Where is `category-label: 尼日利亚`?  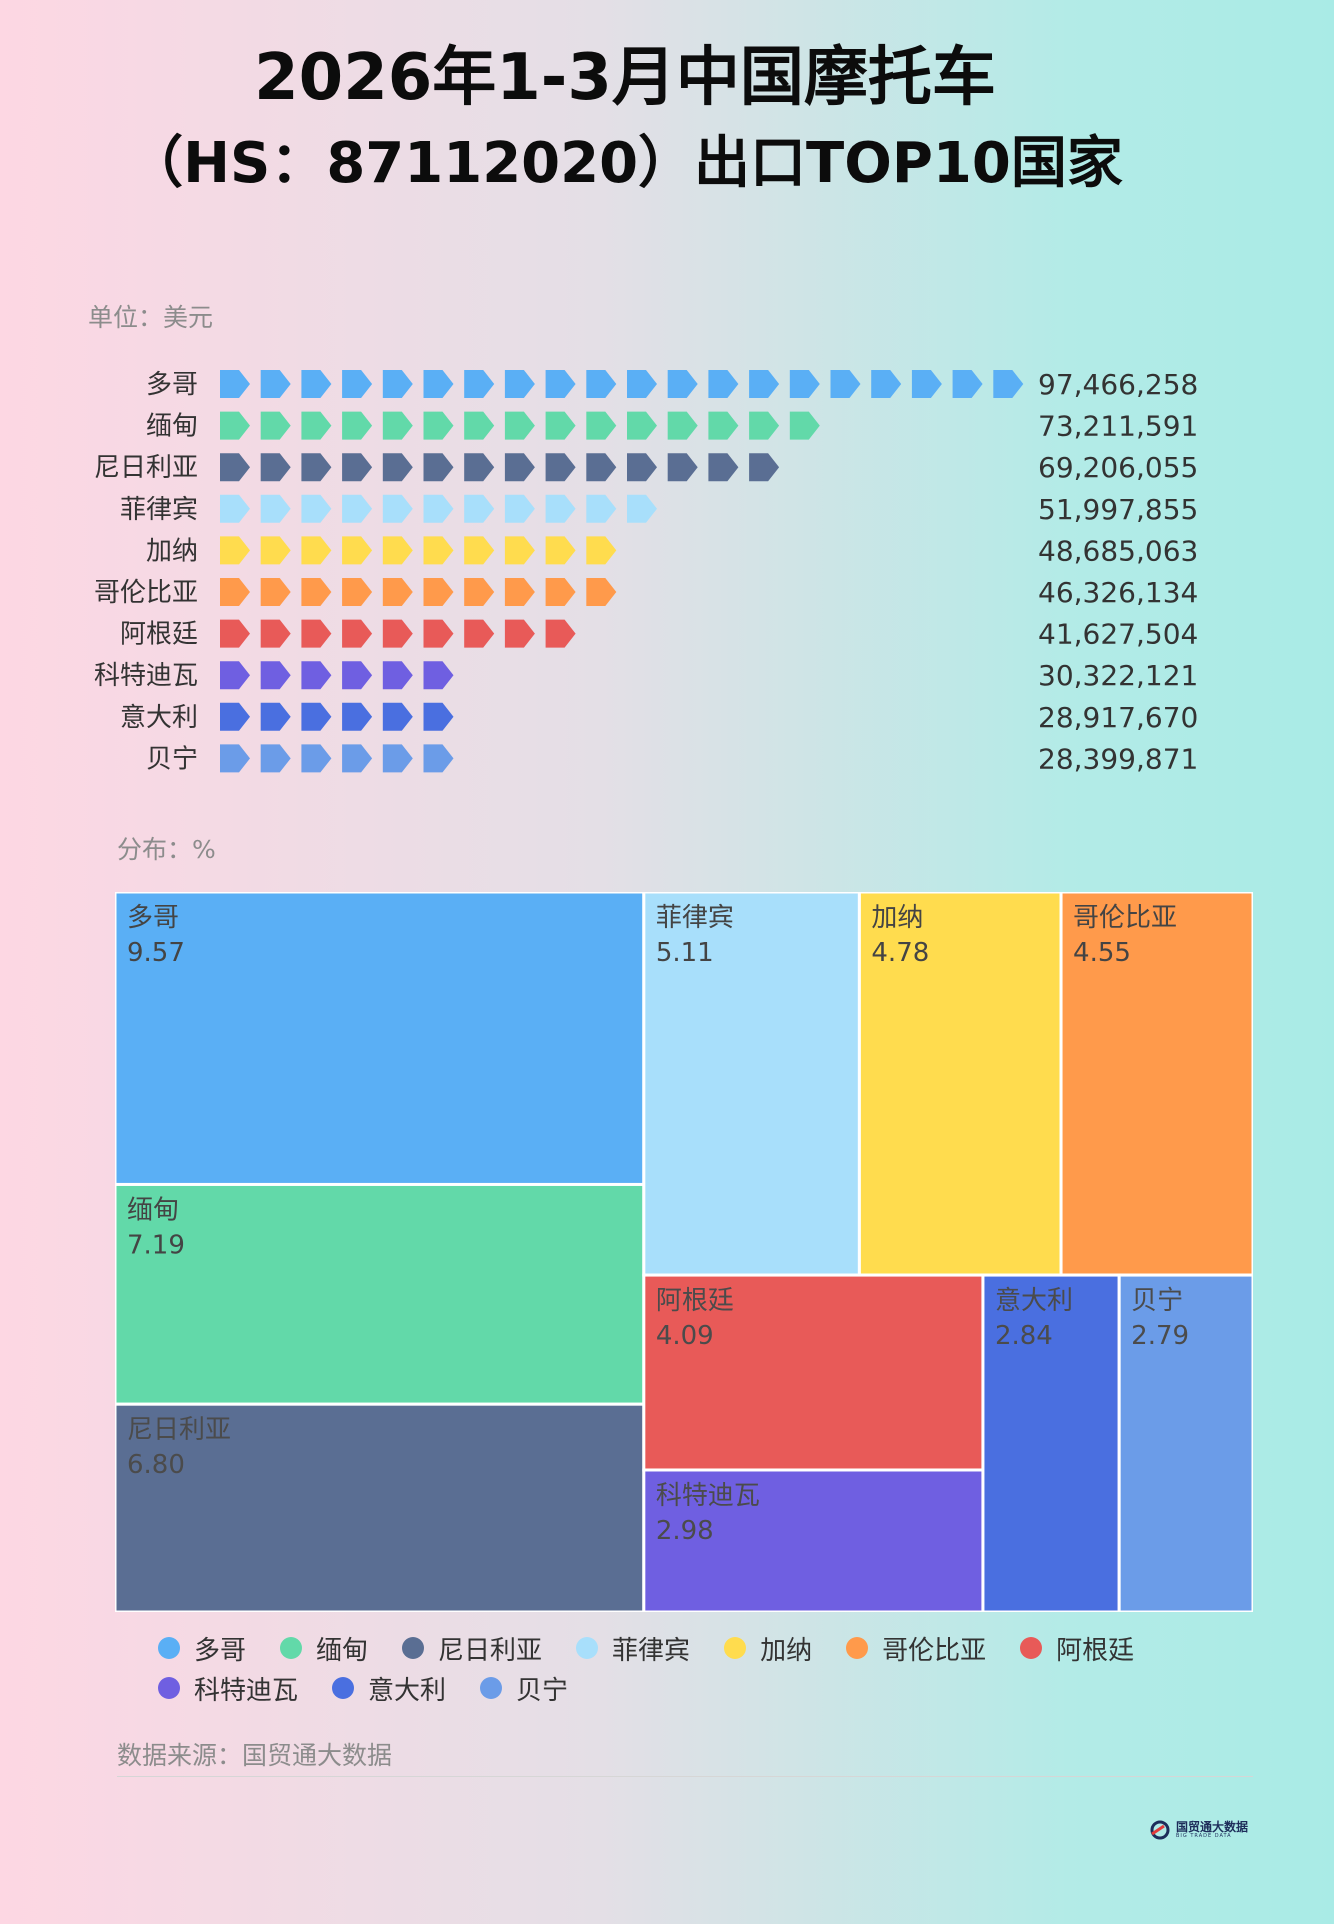
category-label: 尼日利亚 is located at coordinates (146, 468).